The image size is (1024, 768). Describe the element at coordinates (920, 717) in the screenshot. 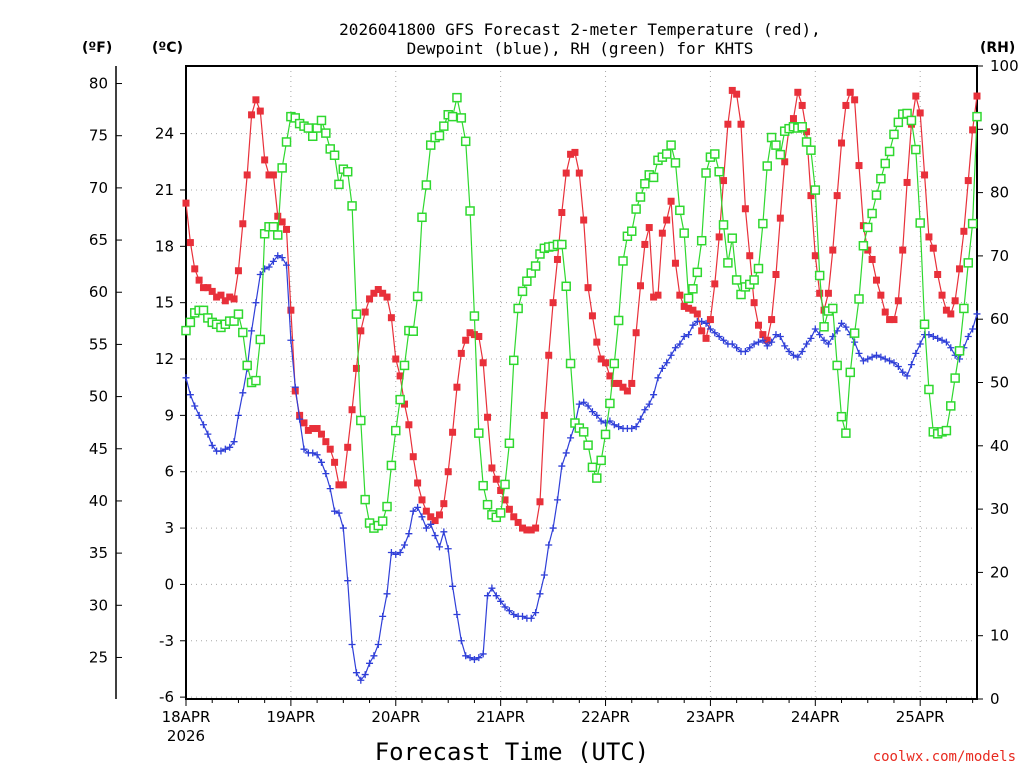

I see `x-axis-tick-label: 25APR` at that location.